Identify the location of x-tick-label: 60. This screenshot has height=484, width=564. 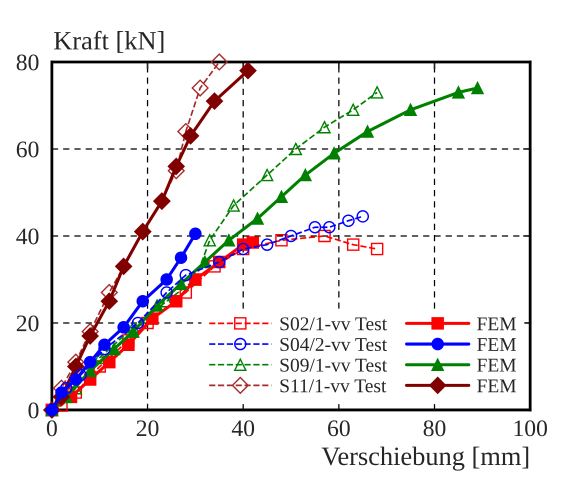
(339, 428).